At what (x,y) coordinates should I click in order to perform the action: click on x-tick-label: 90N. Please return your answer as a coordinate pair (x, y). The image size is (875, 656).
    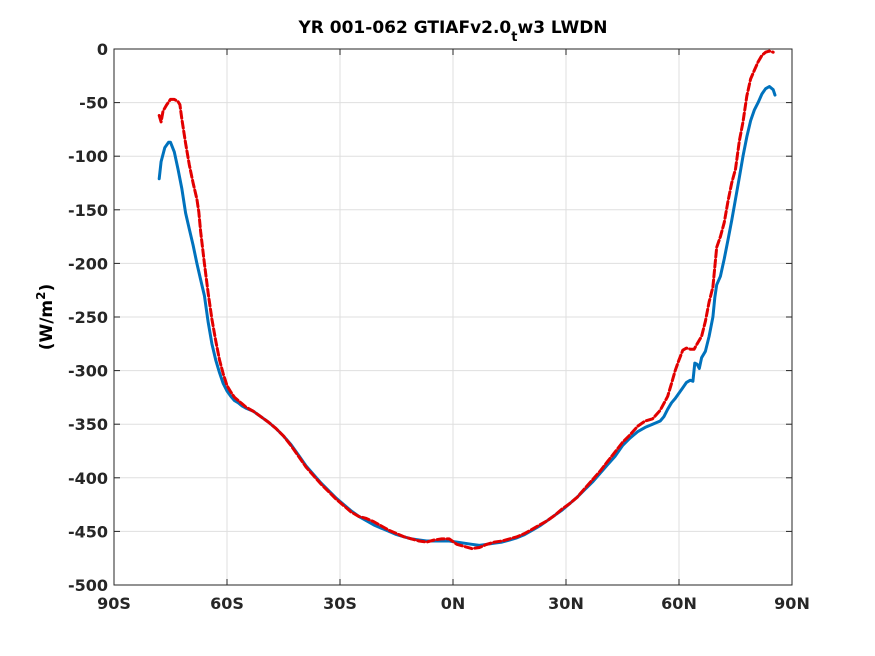
    Looking at the image, I should click on (792, 603).